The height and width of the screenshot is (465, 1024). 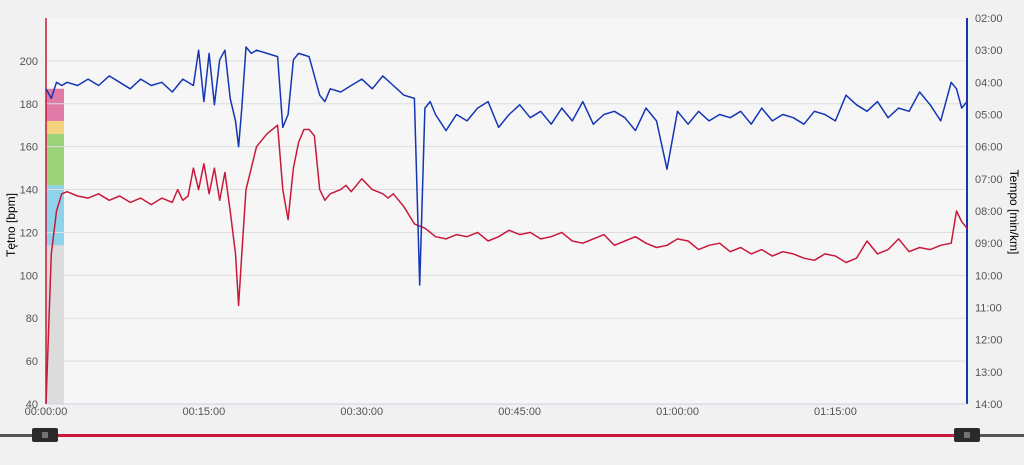 I want to click on slider-handle-right, so click(x=967, y=435).